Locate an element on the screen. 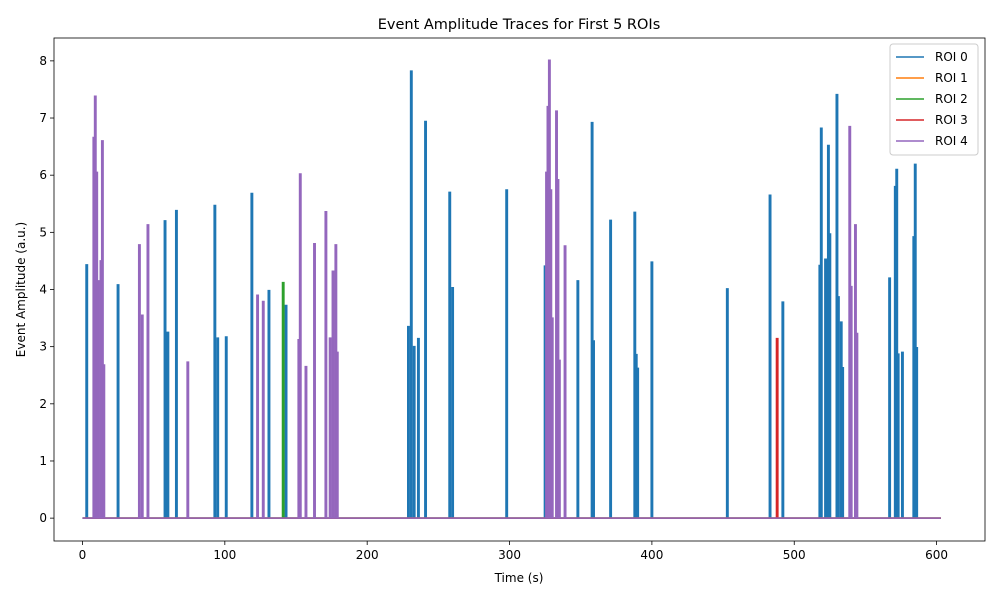 The height and width of the screenshot is (600, 1000). x-axis-ticks: 0 100 200 300 400 500 600 is located at coordinates (513, 551).